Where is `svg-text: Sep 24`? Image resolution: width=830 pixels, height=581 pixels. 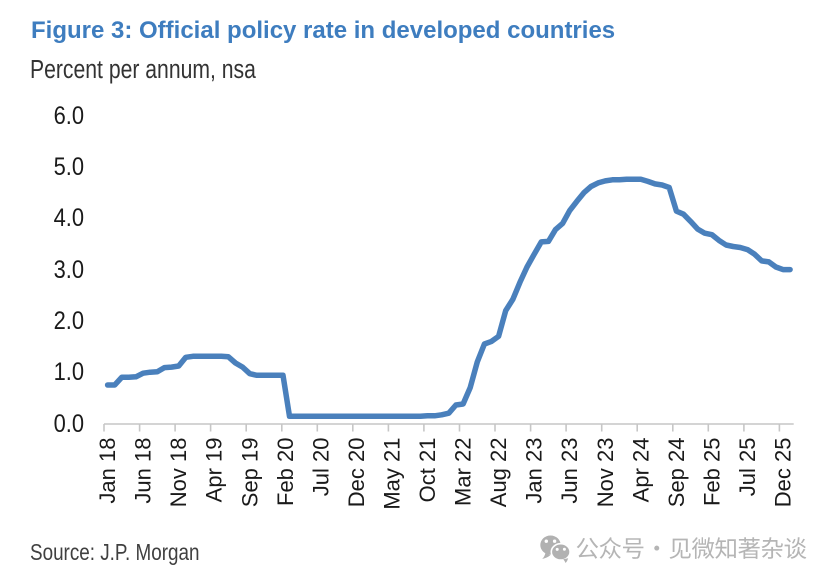 svg-text: Sep 24 is located at coordinates (676, 473).